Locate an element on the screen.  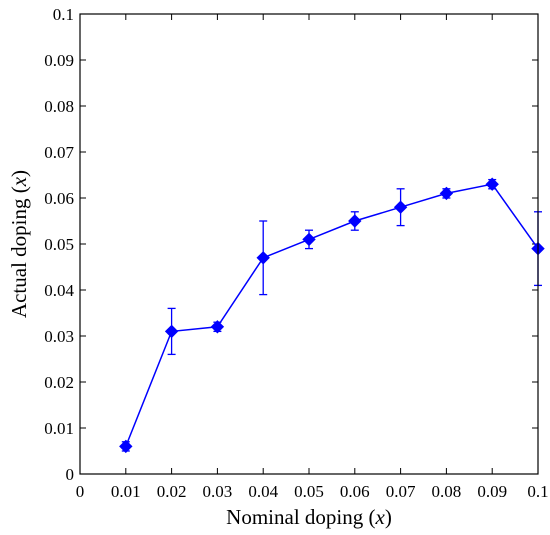
y-tick-label: 0.07 is located at coordinates (59, 152).